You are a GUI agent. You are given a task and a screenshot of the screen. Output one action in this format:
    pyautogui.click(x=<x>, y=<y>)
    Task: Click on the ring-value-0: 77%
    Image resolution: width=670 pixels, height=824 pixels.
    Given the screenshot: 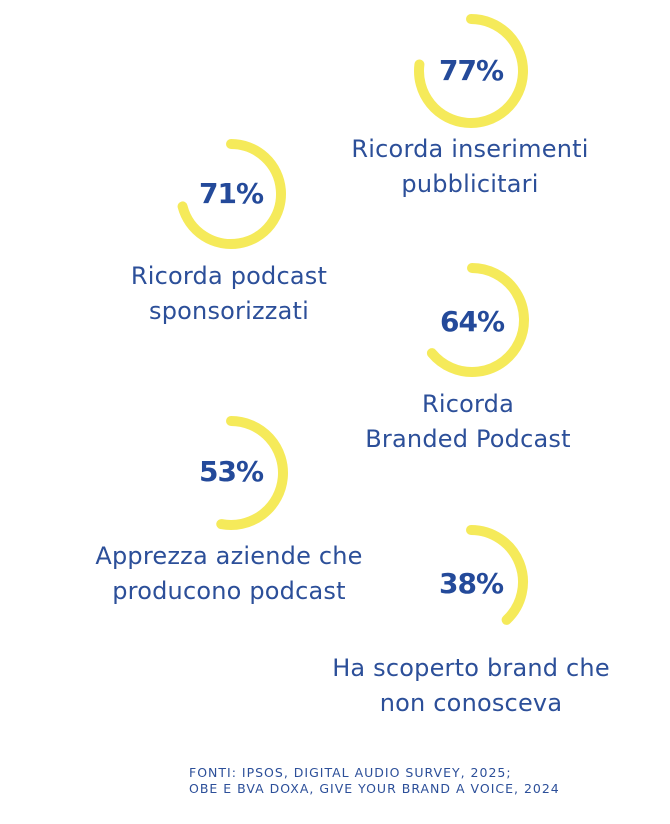 What is the action you would take?
    pyautogui.click(x=471, y=70)
    